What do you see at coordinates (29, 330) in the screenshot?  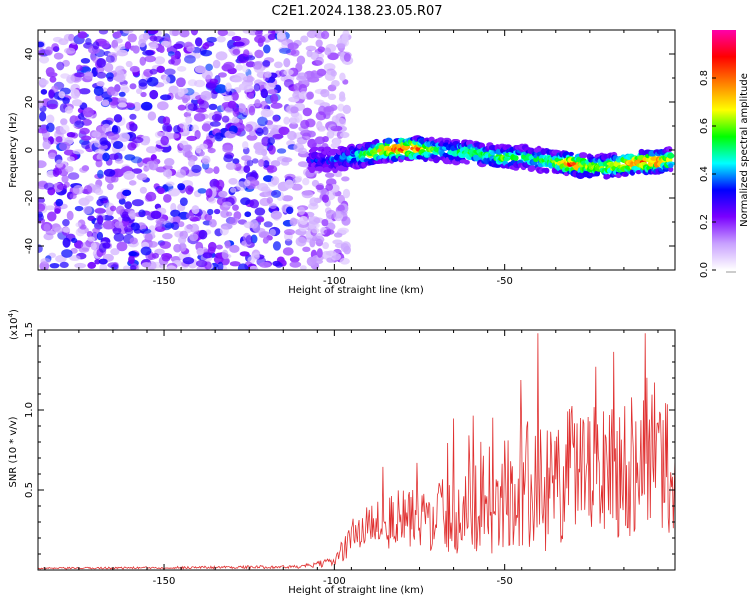 I see `y-tick-label: 1.5` at bounding box center [29, 330].